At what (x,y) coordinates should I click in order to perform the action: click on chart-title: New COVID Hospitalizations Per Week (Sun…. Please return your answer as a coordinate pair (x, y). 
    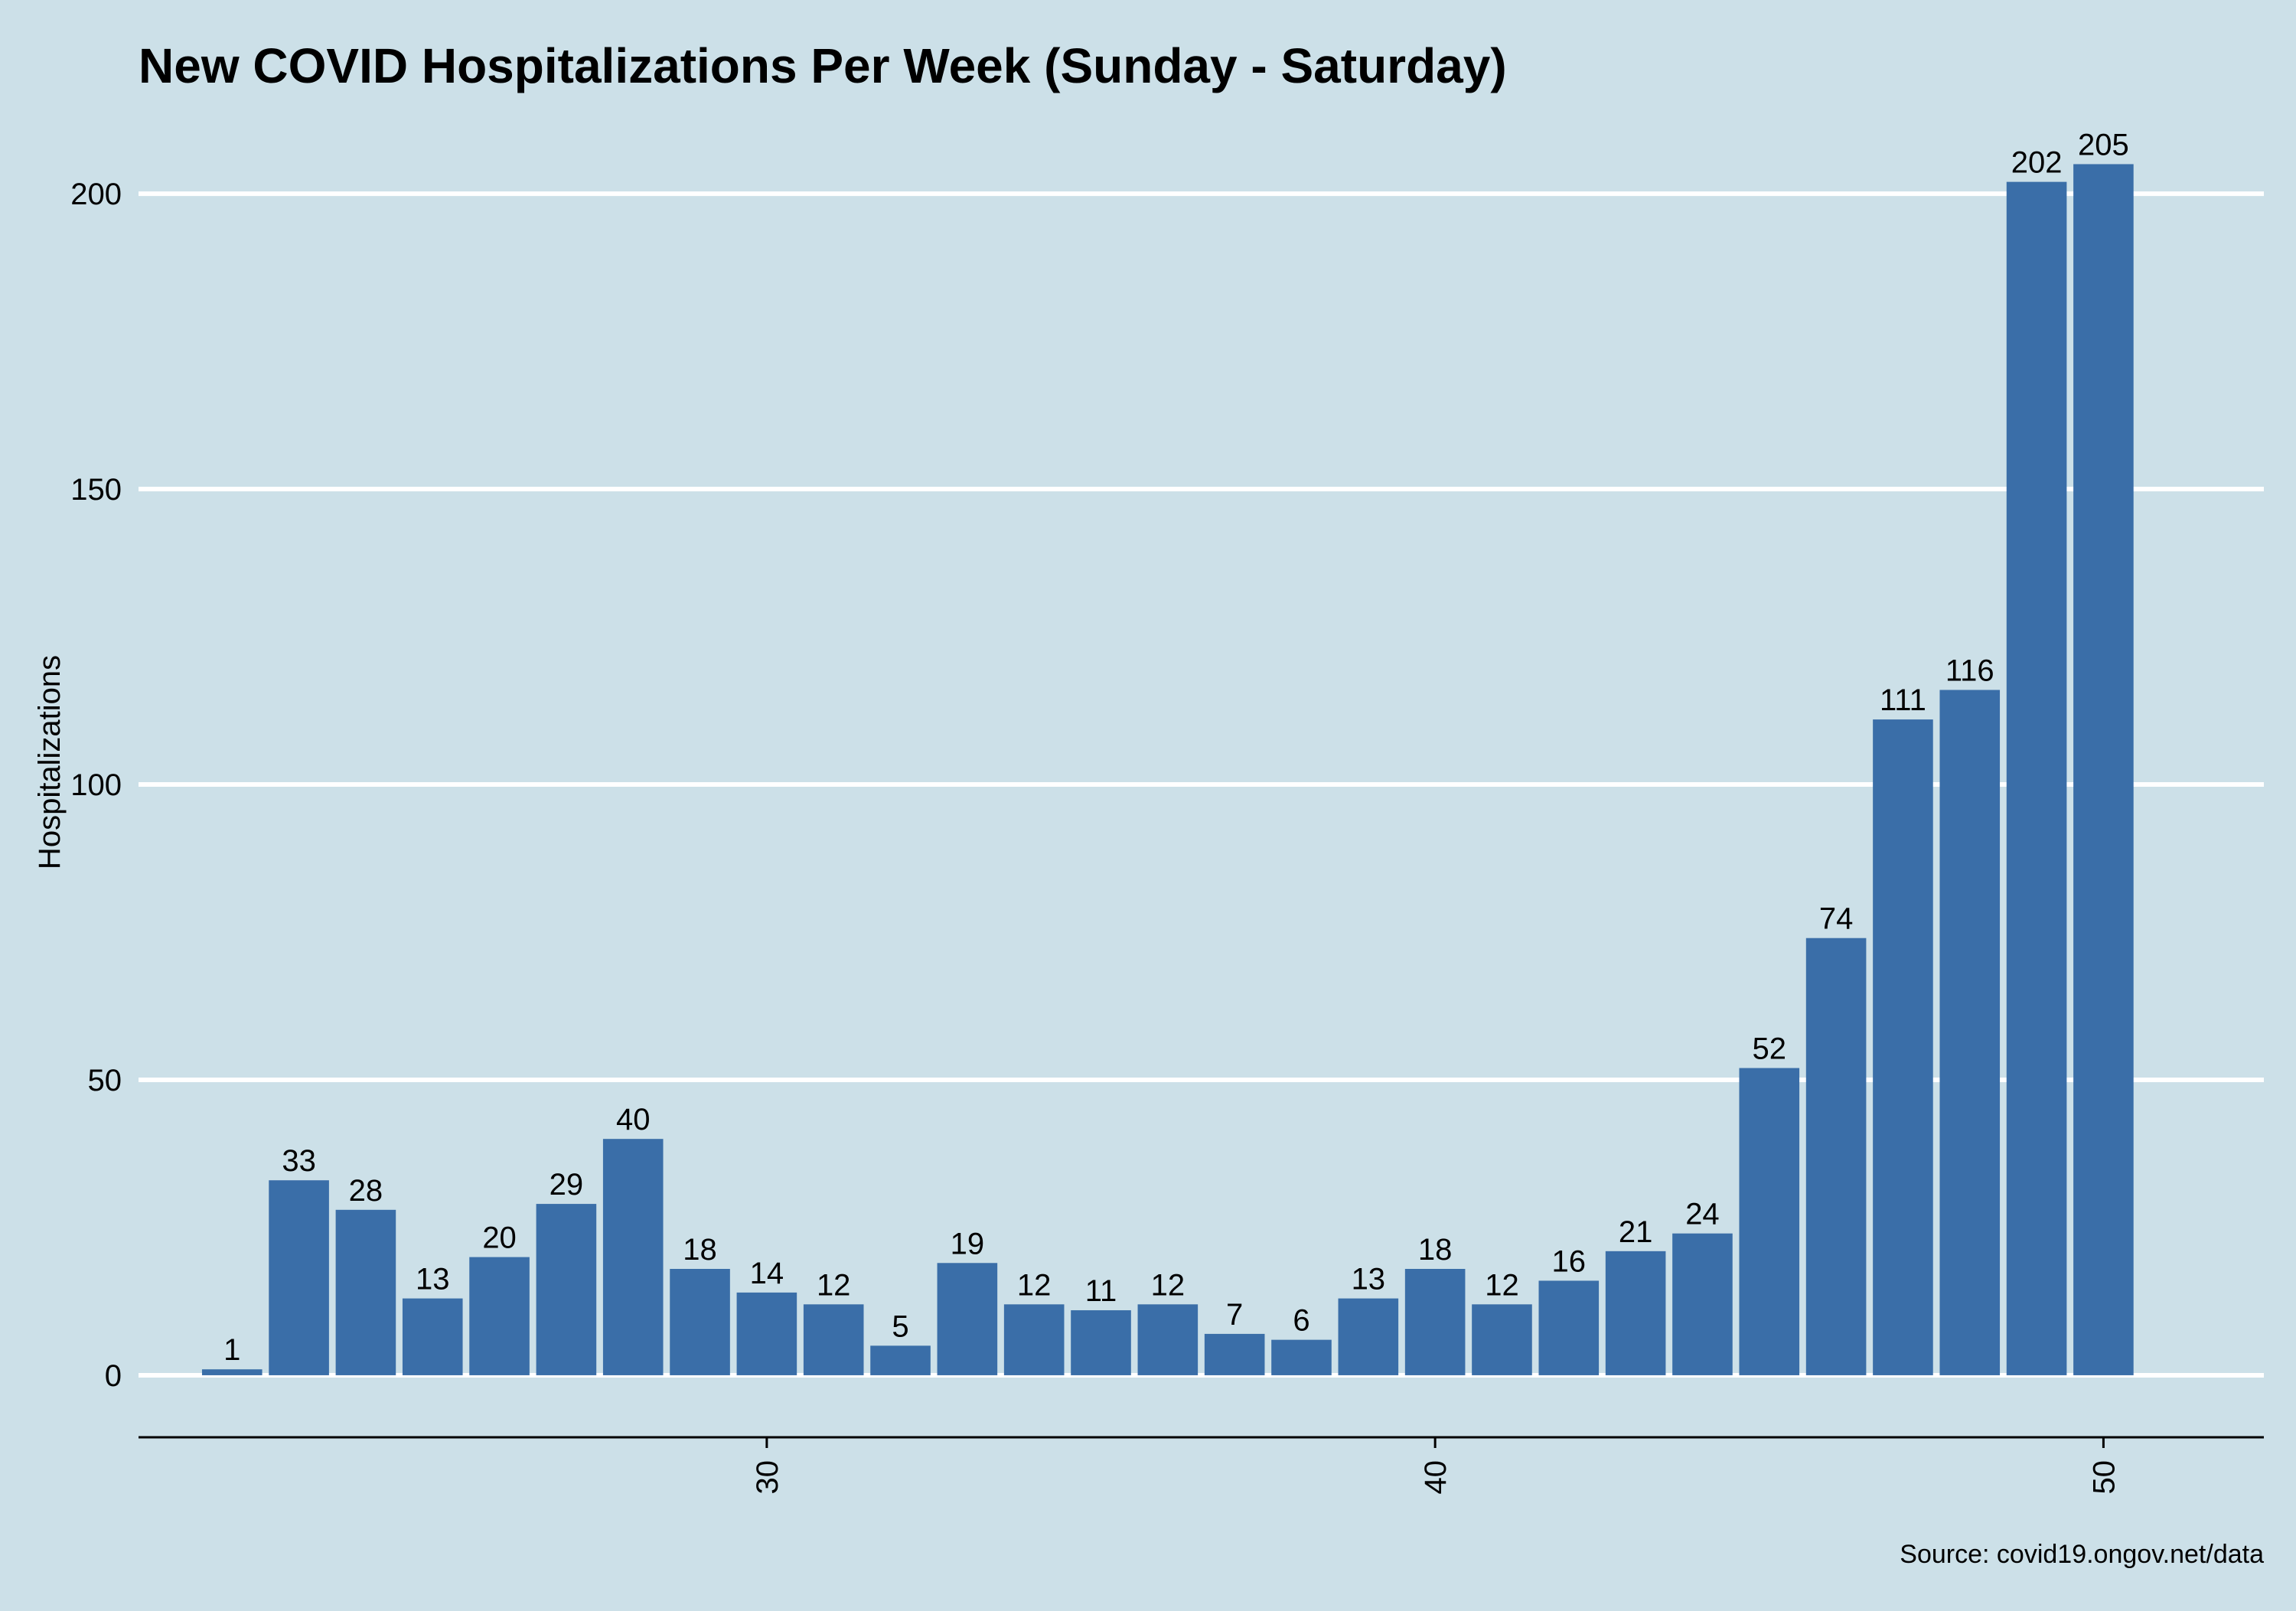
    Looking at the image, I should click on (823, 65).